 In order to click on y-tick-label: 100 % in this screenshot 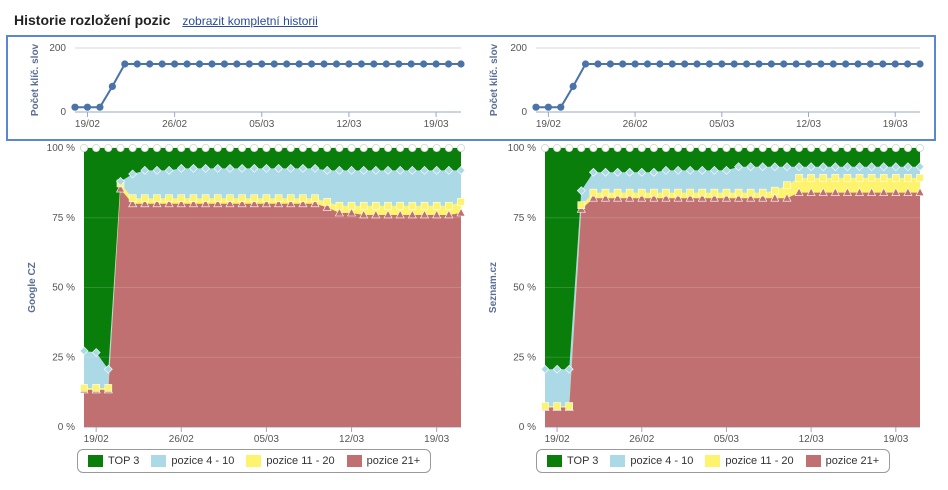, I will do `click(522, 148)`.